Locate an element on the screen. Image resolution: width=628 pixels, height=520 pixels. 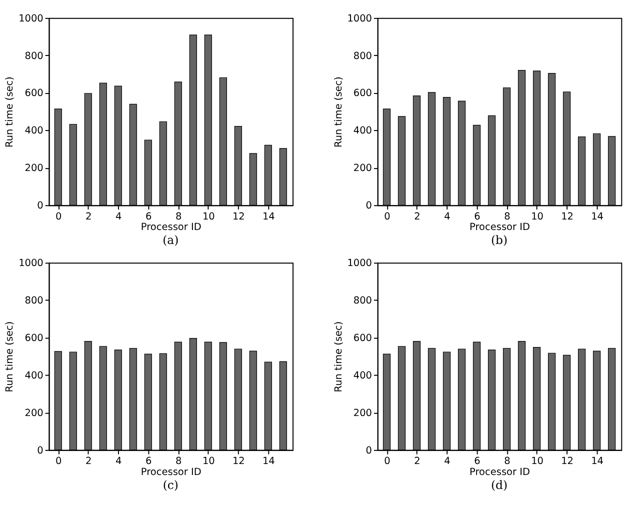
text: (d) is located at coordinates (499, 485).